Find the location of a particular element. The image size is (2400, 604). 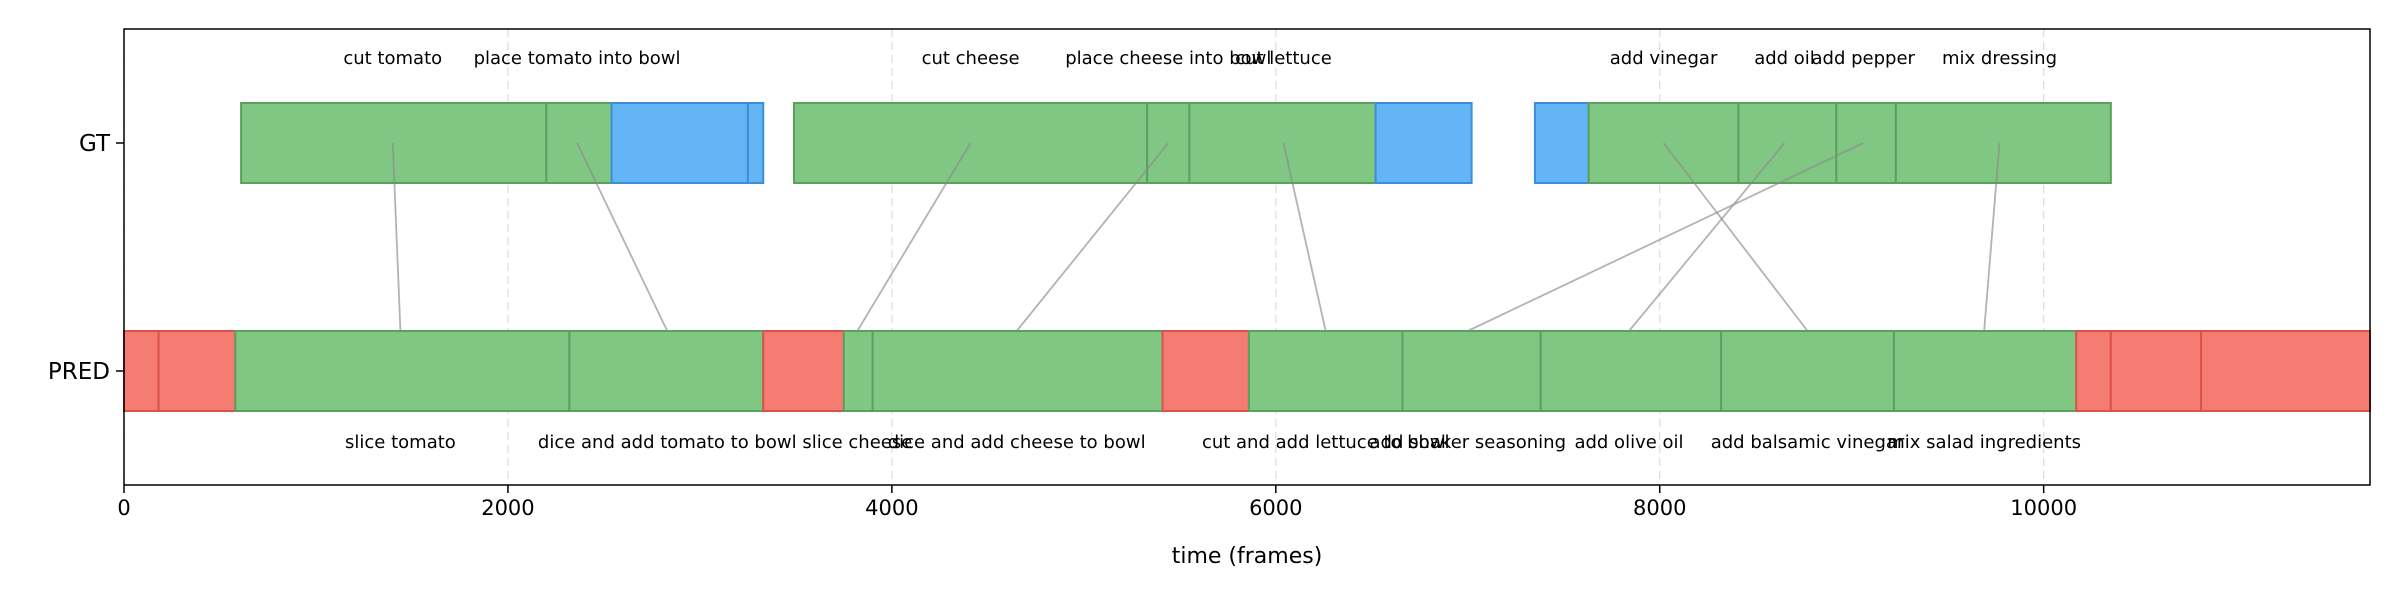

segment-label: add pepper is located at coordinates (1863, 58).